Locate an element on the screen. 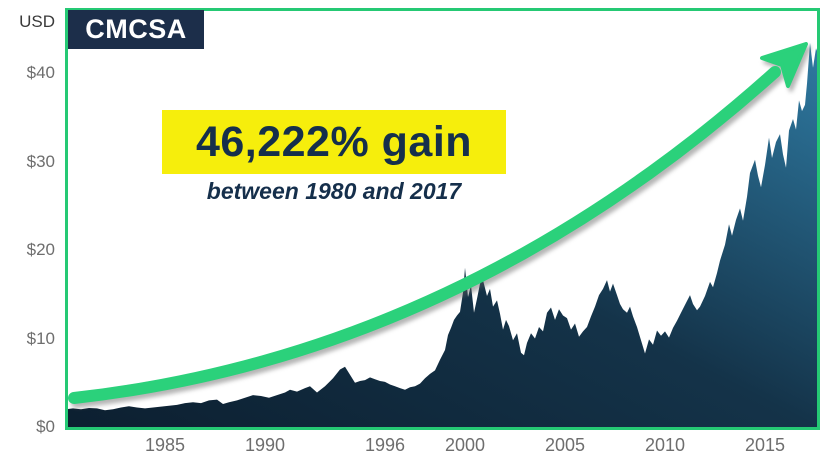 This screenshot has width=830, height=464. ticker-symbol: CMCSA is located at coordinates (136, 29).